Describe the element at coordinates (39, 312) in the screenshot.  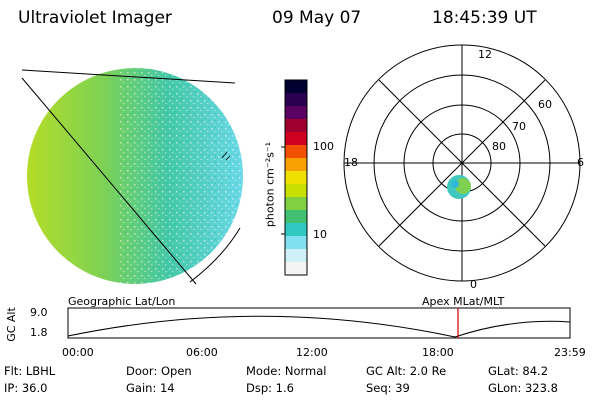
I see `orbit-ytick-max: 9.0` at that location.